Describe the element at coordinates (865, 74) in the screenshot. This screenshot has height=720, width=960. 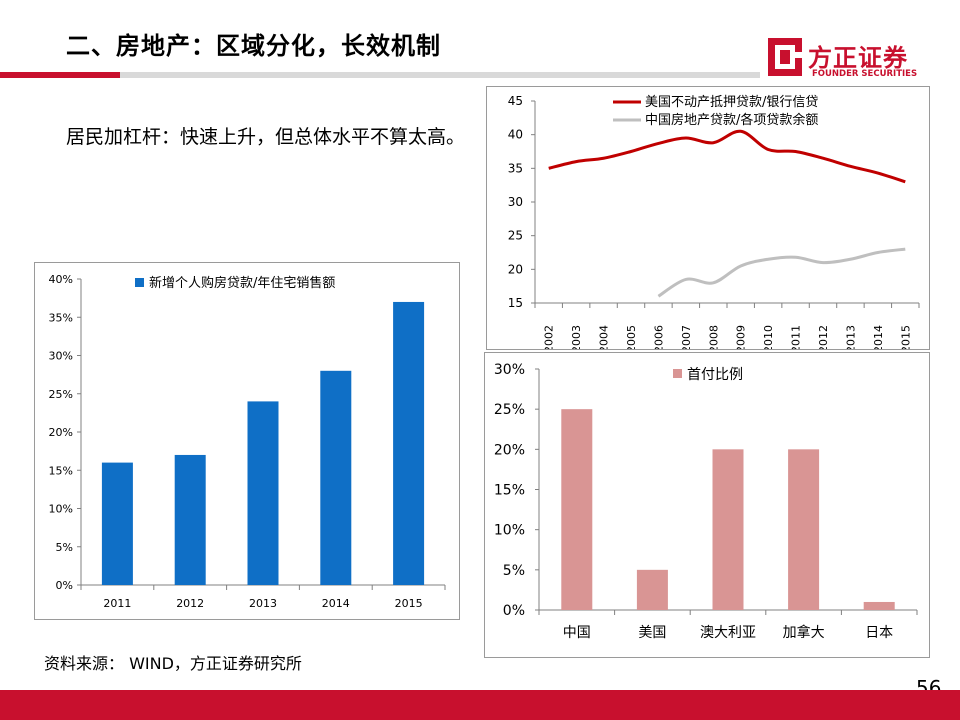
I see `brand-subtitle: FOUNDER SECURITIES` at that location.